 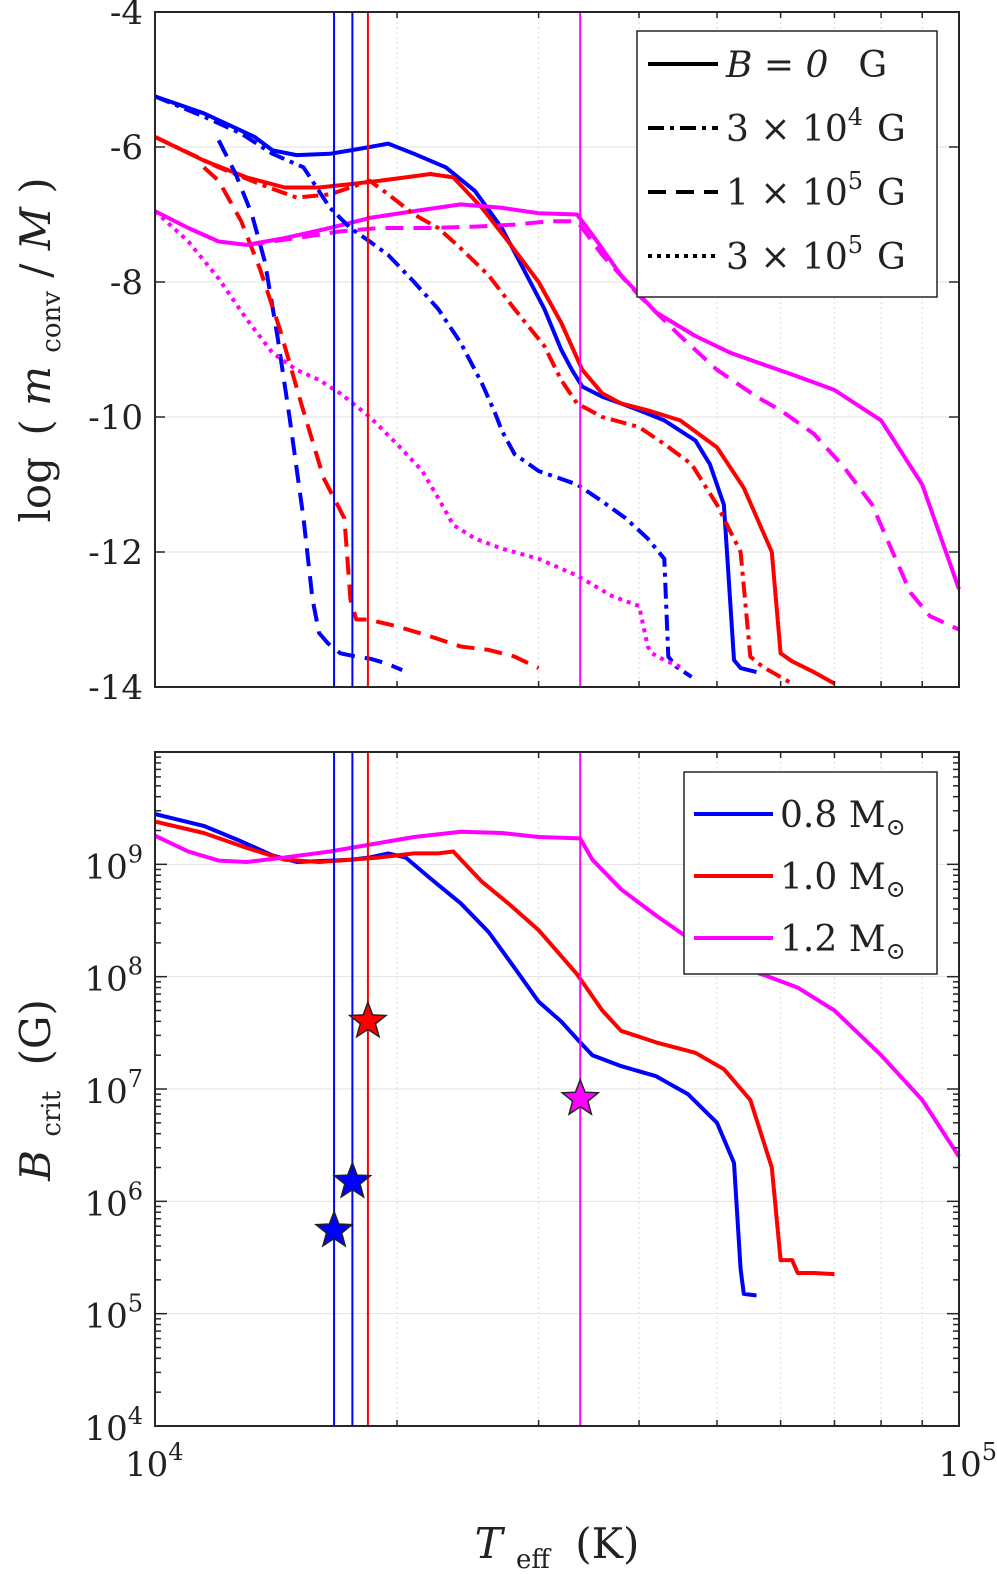 I want to click on top-vlines, so click(x=457, y=349).